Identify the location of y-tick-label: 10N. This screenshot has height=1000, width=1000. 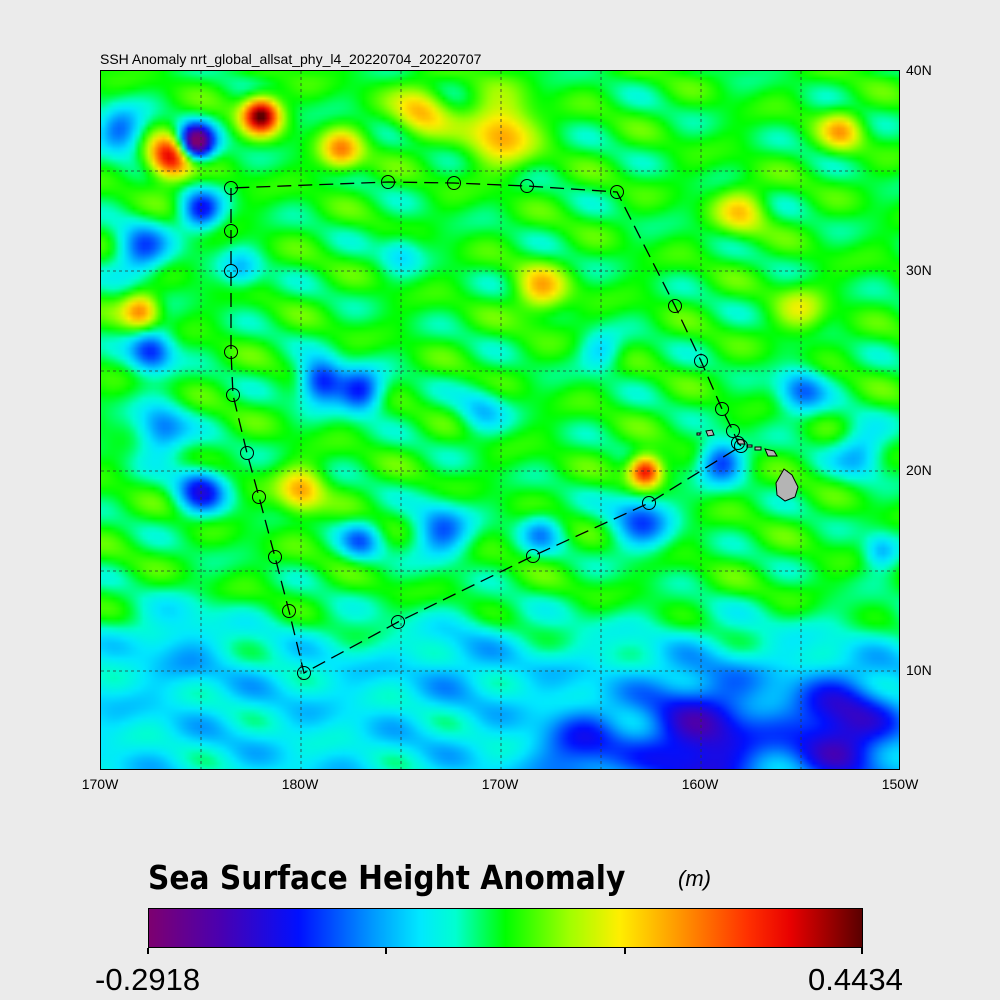
(919, 670).